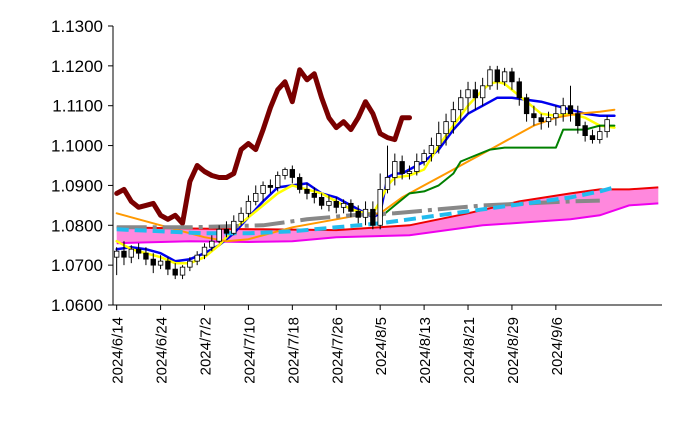  What do you see at coordinates (77, 225) in the screenshot?
I see `y-tick-label: 1.0800` at bounding box center [77, 225].